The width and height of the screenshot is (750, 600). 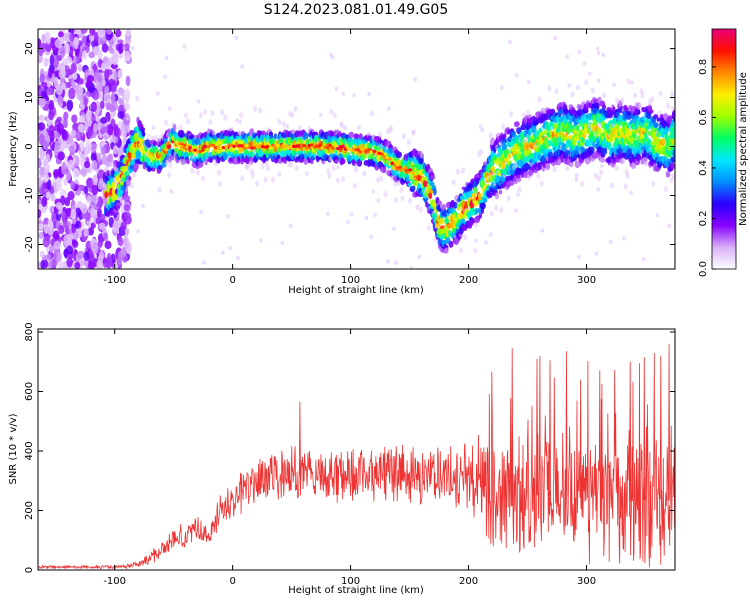 I want to click on colorbar-label: Normalized spectral amplitude, so click(x=743, y=149).